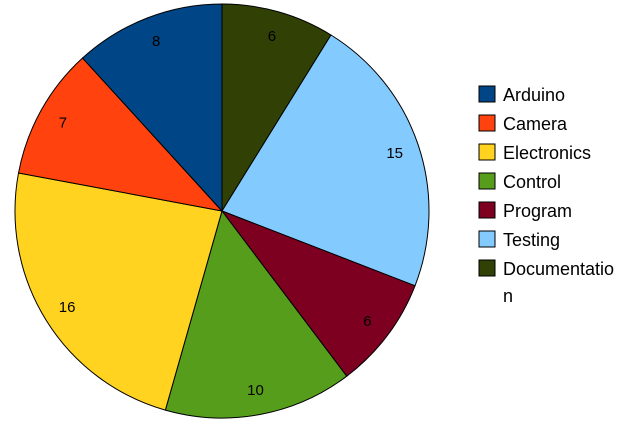  What do you see at coordinates (534, 95) in the screenshot?
I see `legend-label-arduino: Arduino` at bounding box center [534, 95].